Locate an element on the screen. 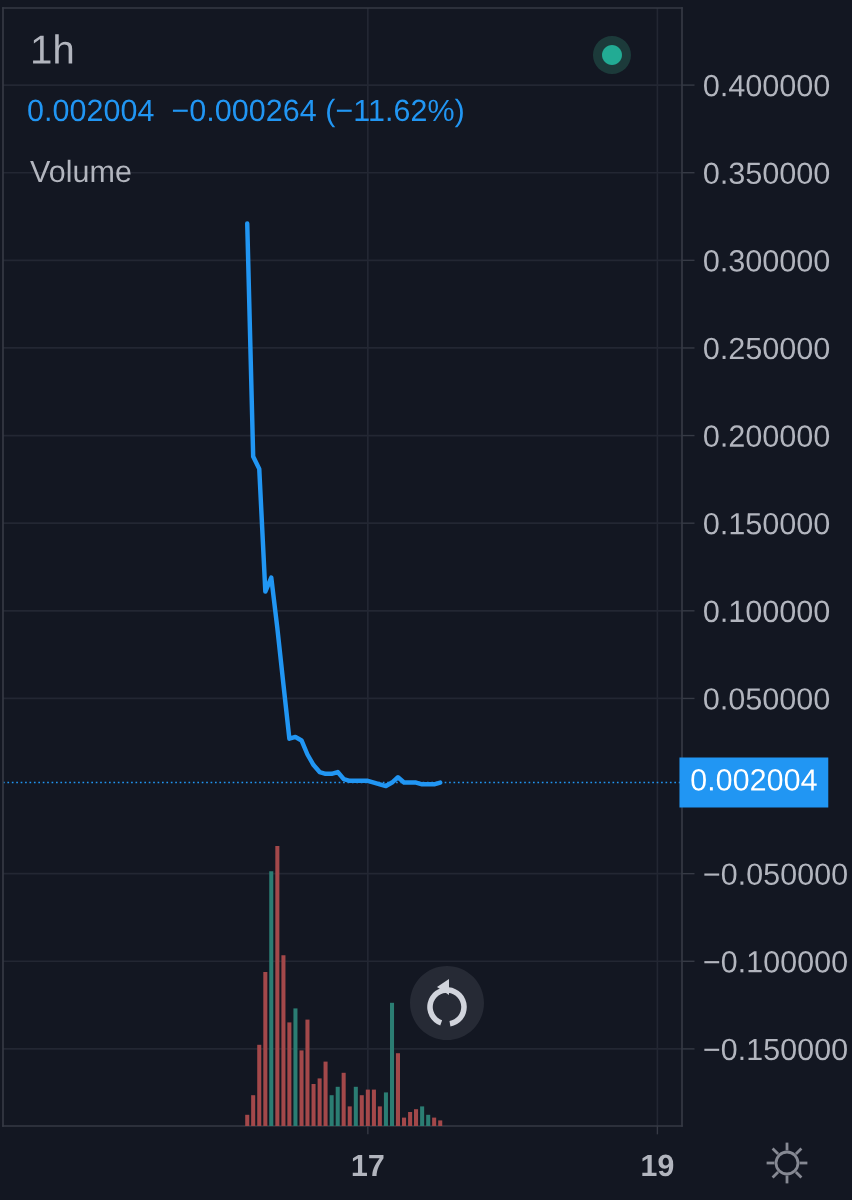 The width and height of the screenshot is (852, 1200). y-tick-label: 0.300000 is located at coordinates (767, 261).